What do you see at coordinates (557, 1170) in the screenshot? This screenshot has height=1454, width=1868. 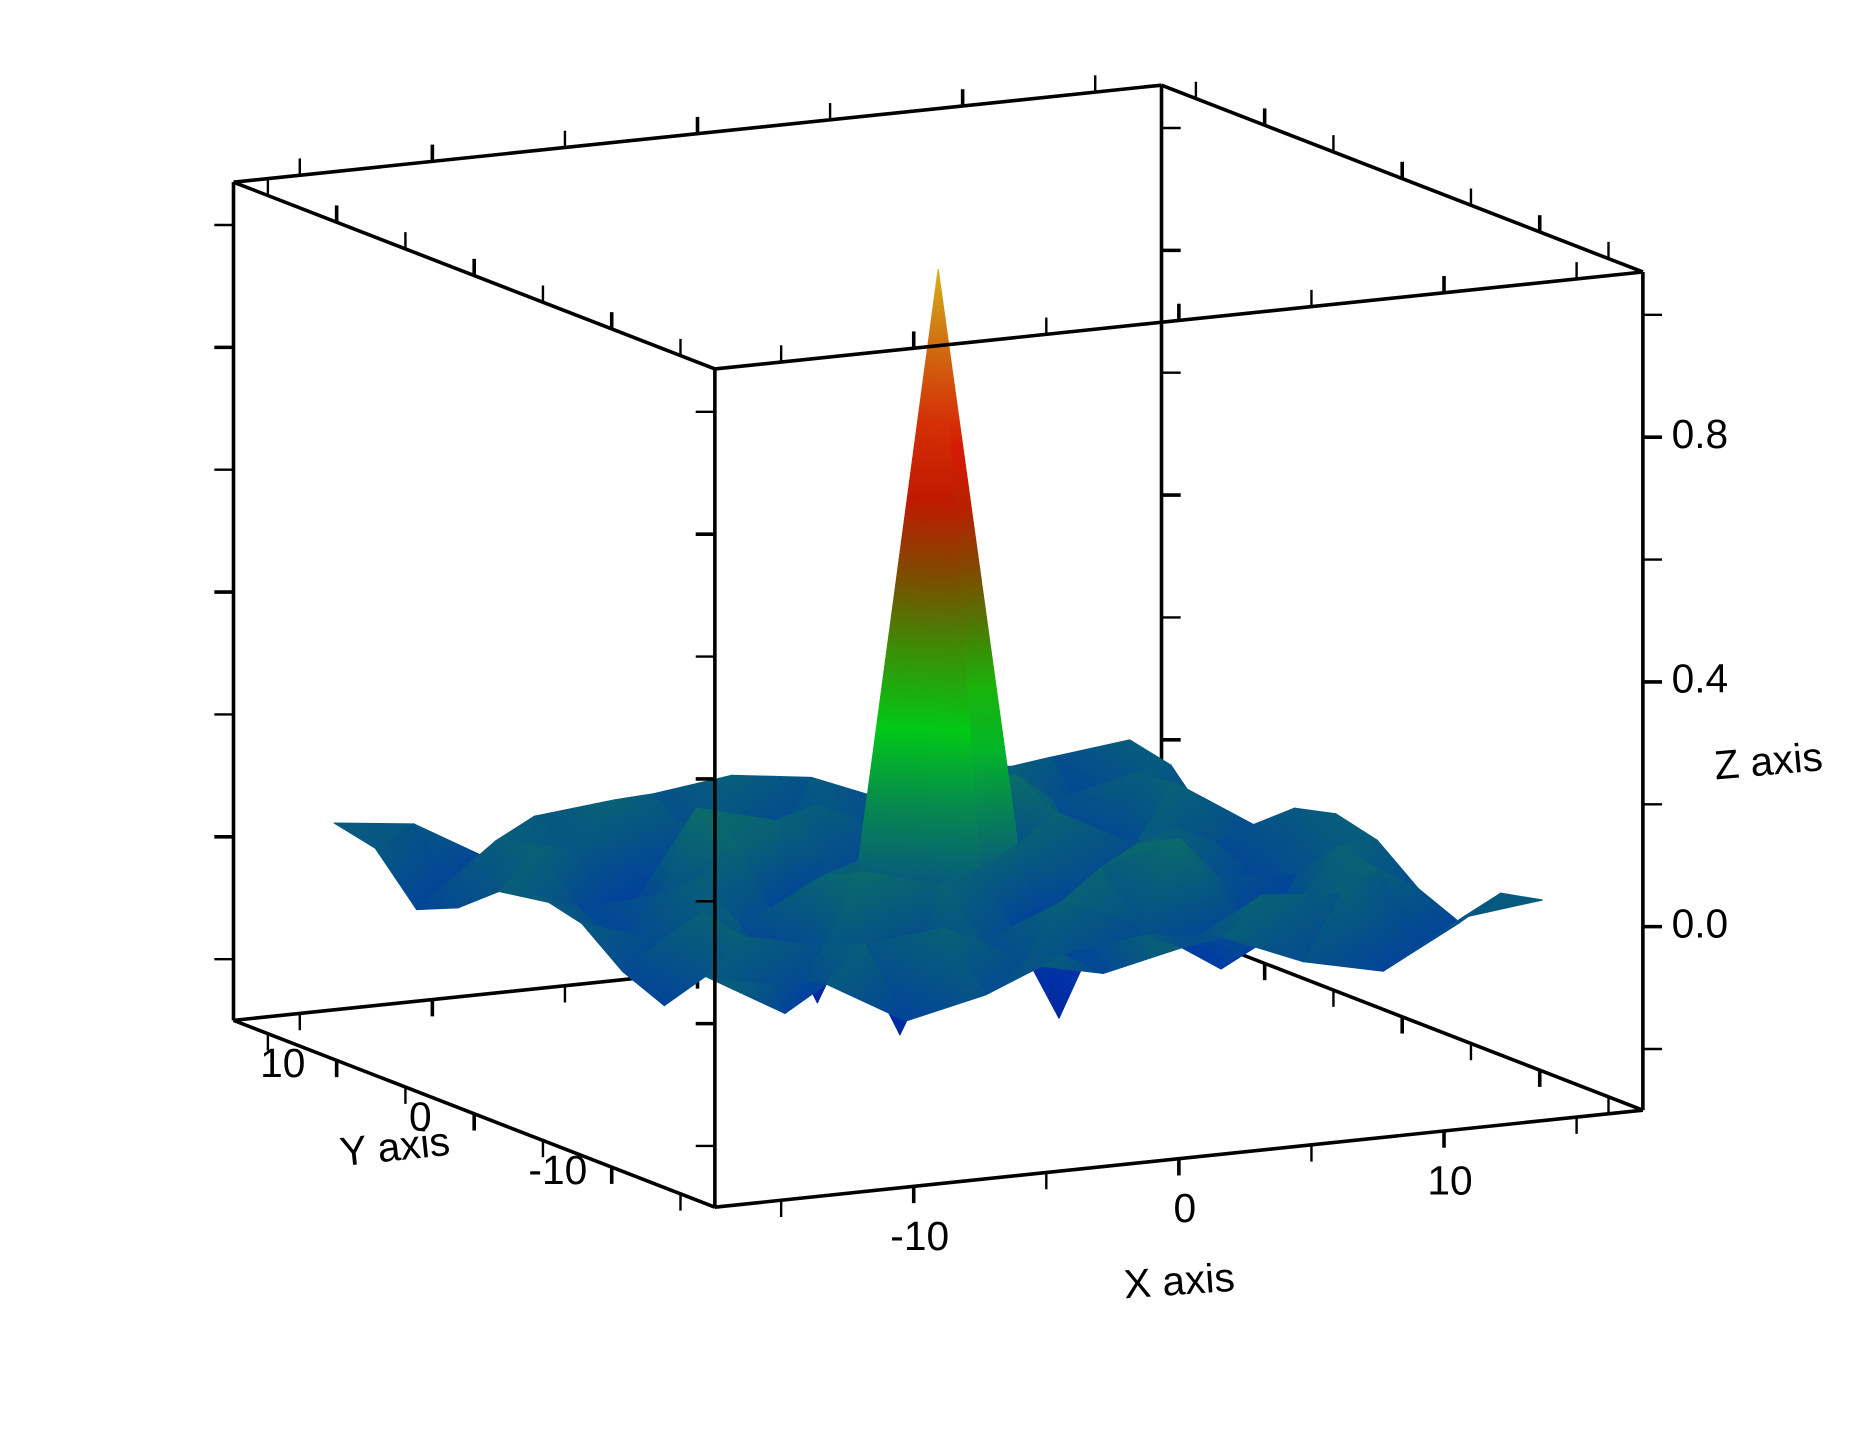 I see `y-tick-label: -10` at bounding box center [557, 1170].